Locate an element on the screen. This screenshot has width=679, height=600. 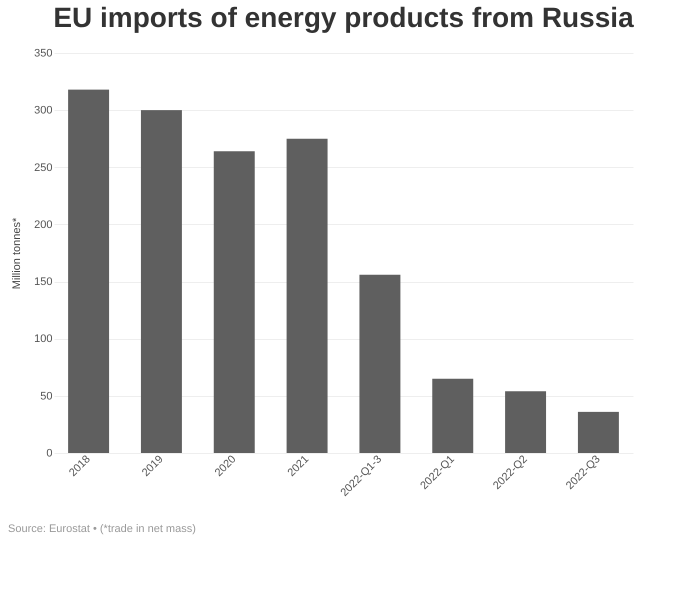
y-axis-title: Million tonnes* is located at coordinates (17, 253).